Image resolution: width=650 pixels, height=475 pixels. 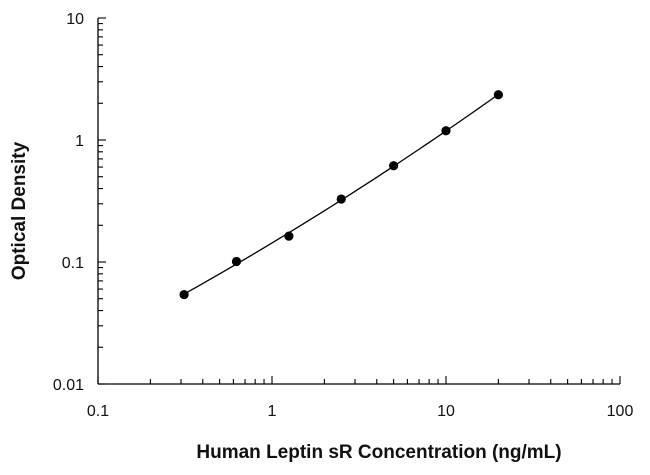 I want to click on x-tick-label: 0.1, so click(x=98, y=411).